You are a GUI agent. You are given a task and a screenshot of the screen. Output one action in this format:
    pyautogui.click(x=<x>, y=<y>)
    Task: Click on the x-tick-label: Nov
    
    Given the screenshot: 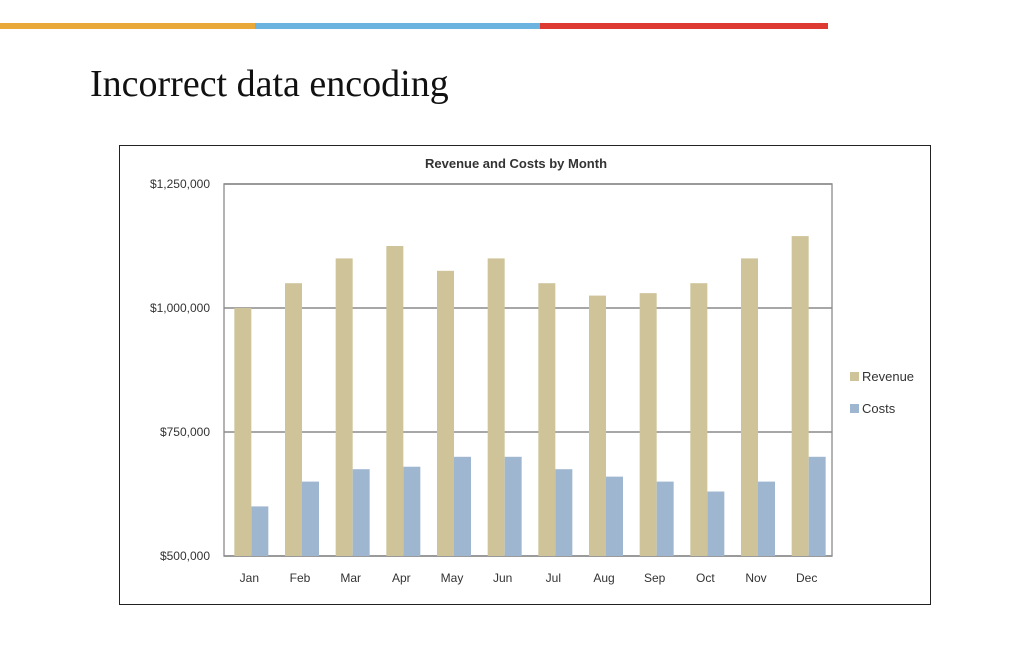 What is the action you would take?
    pyautogui.click(x=755, y=578)
    